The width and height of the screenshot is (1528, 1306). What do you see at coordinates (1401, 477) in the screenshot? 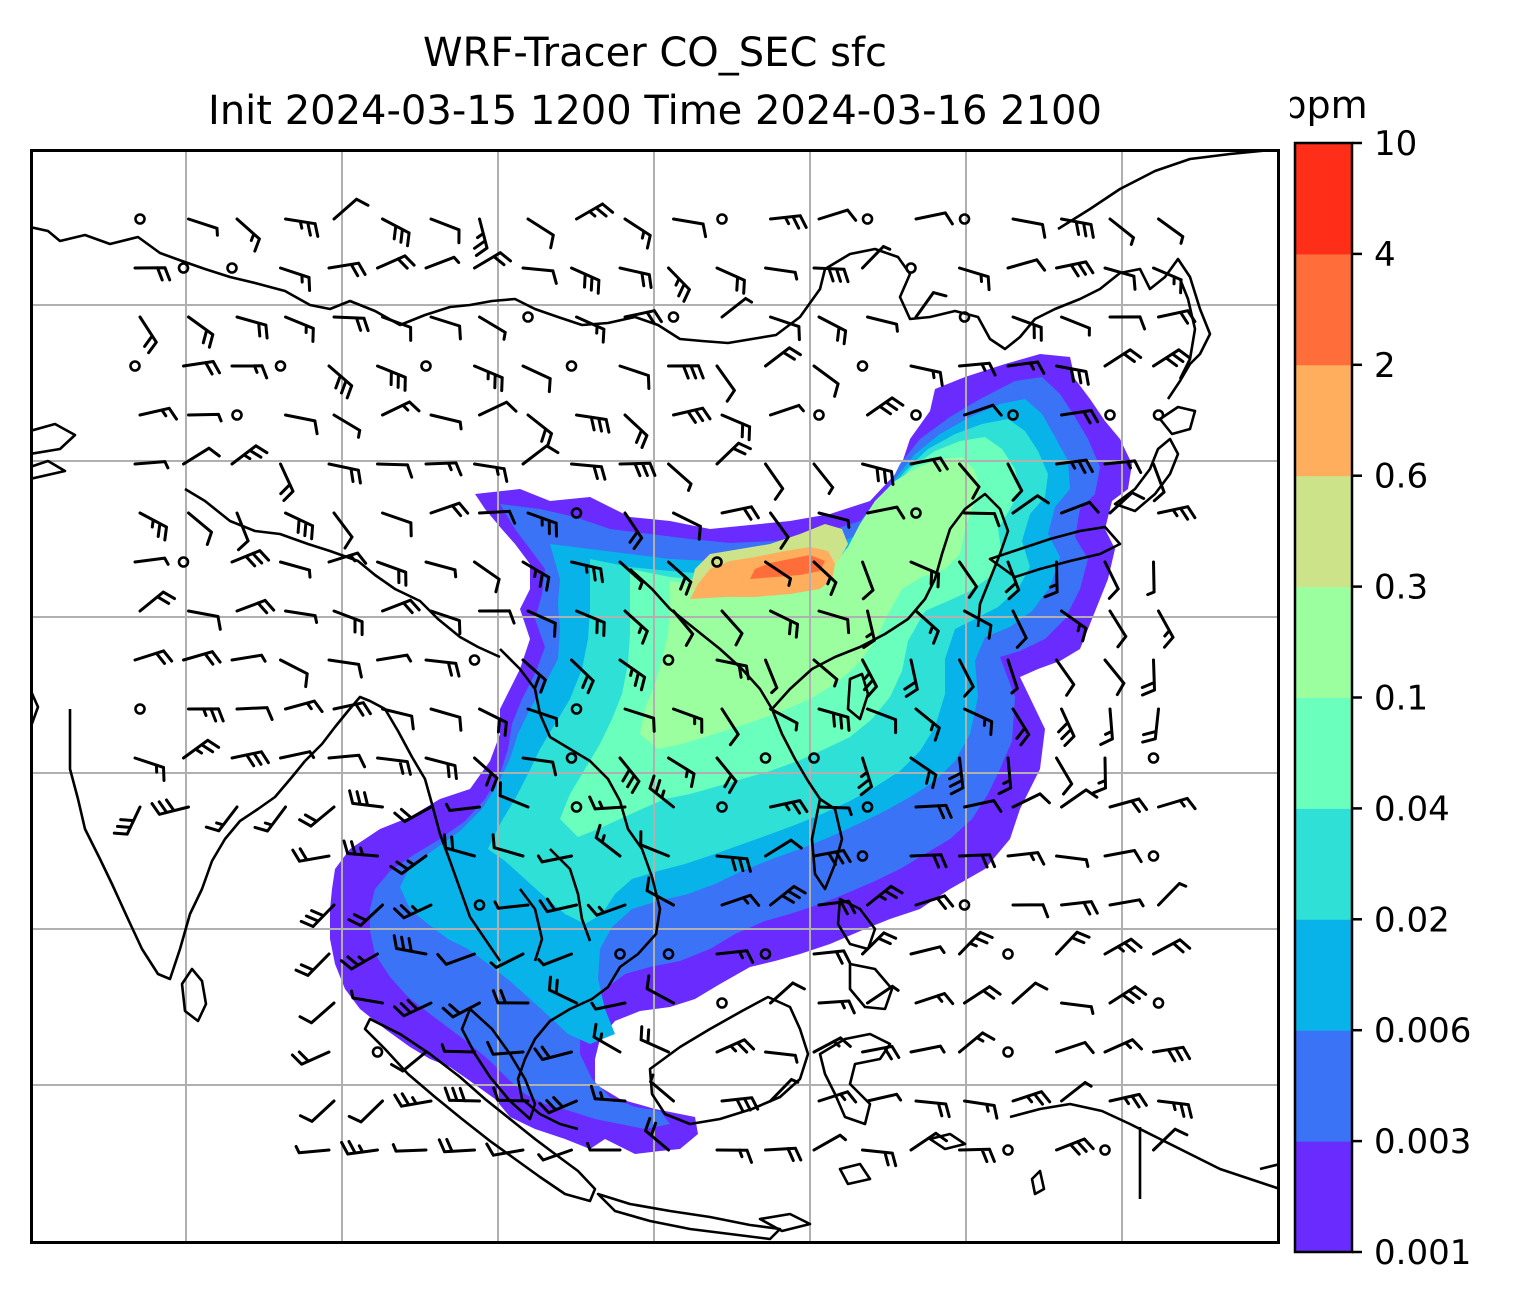
I see `colorbar-tick-label: 0.6` at bounding box center [1401, 477].